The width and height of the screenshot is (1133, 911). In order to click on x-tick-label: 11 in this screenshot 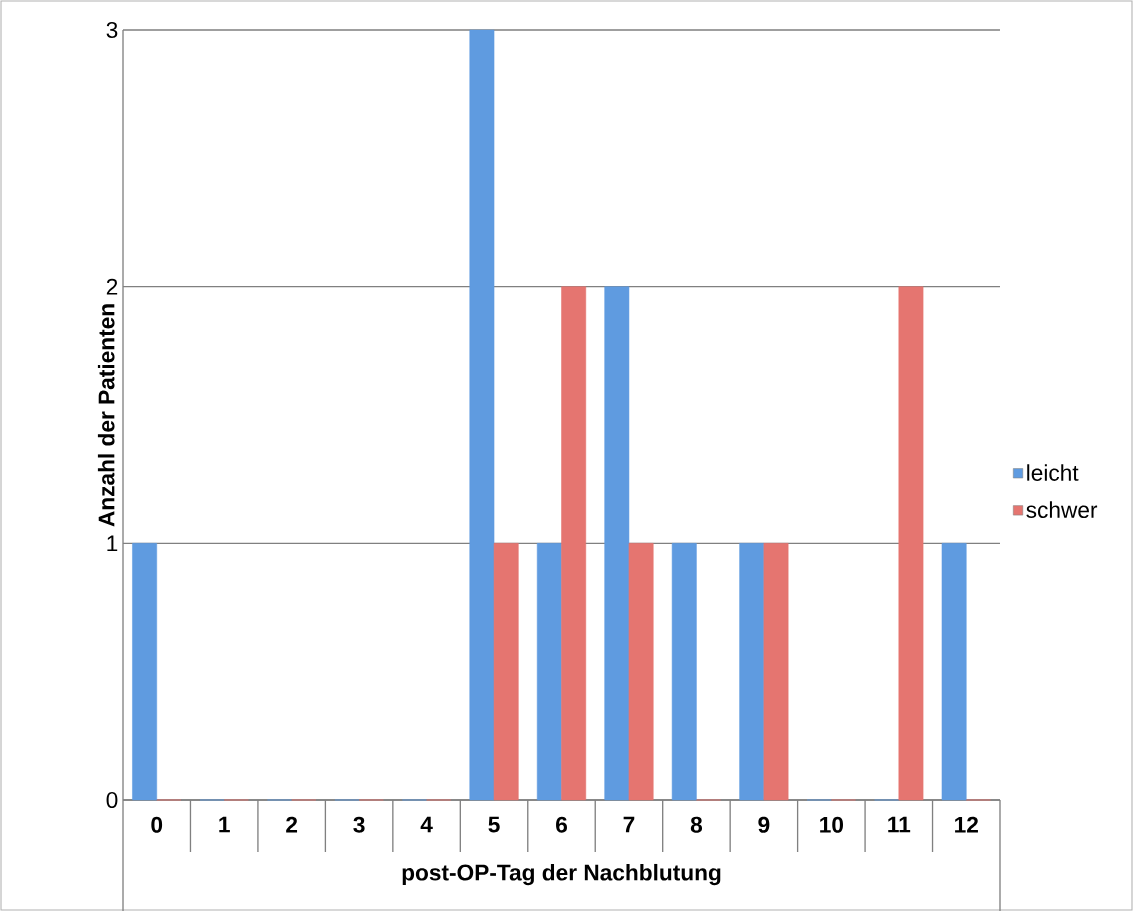, I will do `click(899, 824)`.